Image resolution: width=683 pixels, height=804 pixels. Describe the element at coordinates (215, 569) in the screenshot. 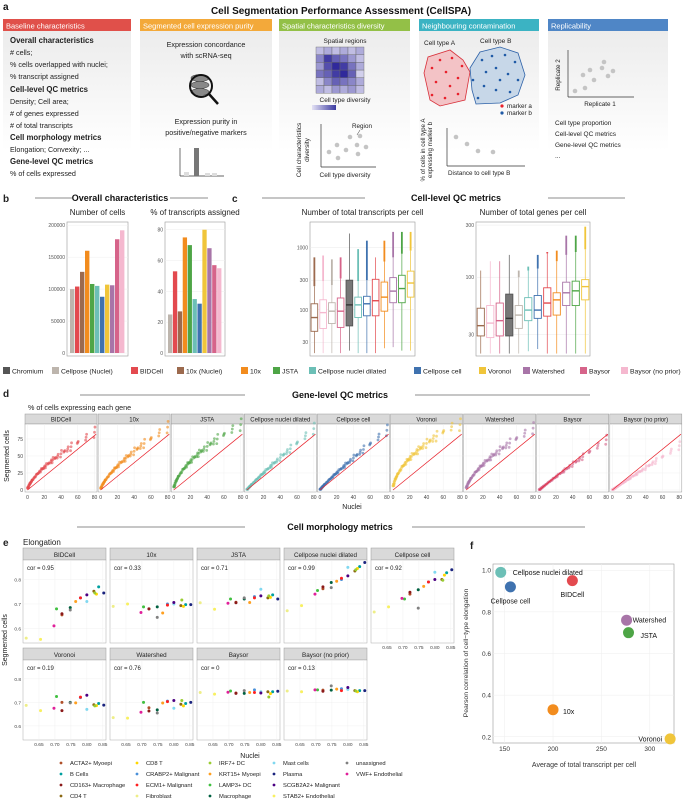

I see `correlation-label: cor = 0.71` at that location.